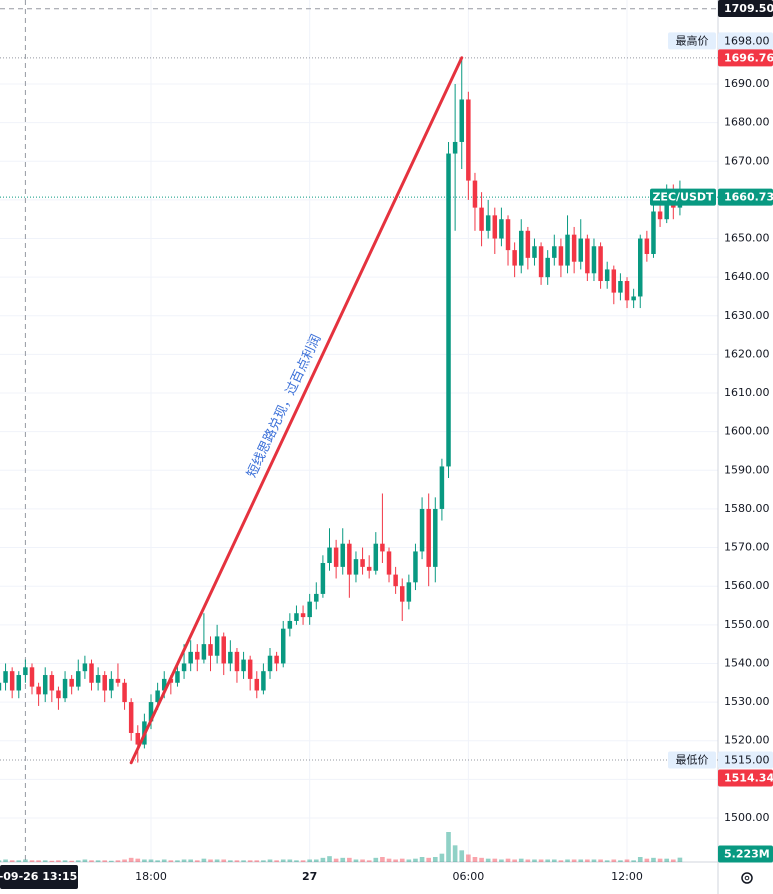 The height and width of the screenshot is (894, 773). I want to click on low-text-box, so click(692, 760).